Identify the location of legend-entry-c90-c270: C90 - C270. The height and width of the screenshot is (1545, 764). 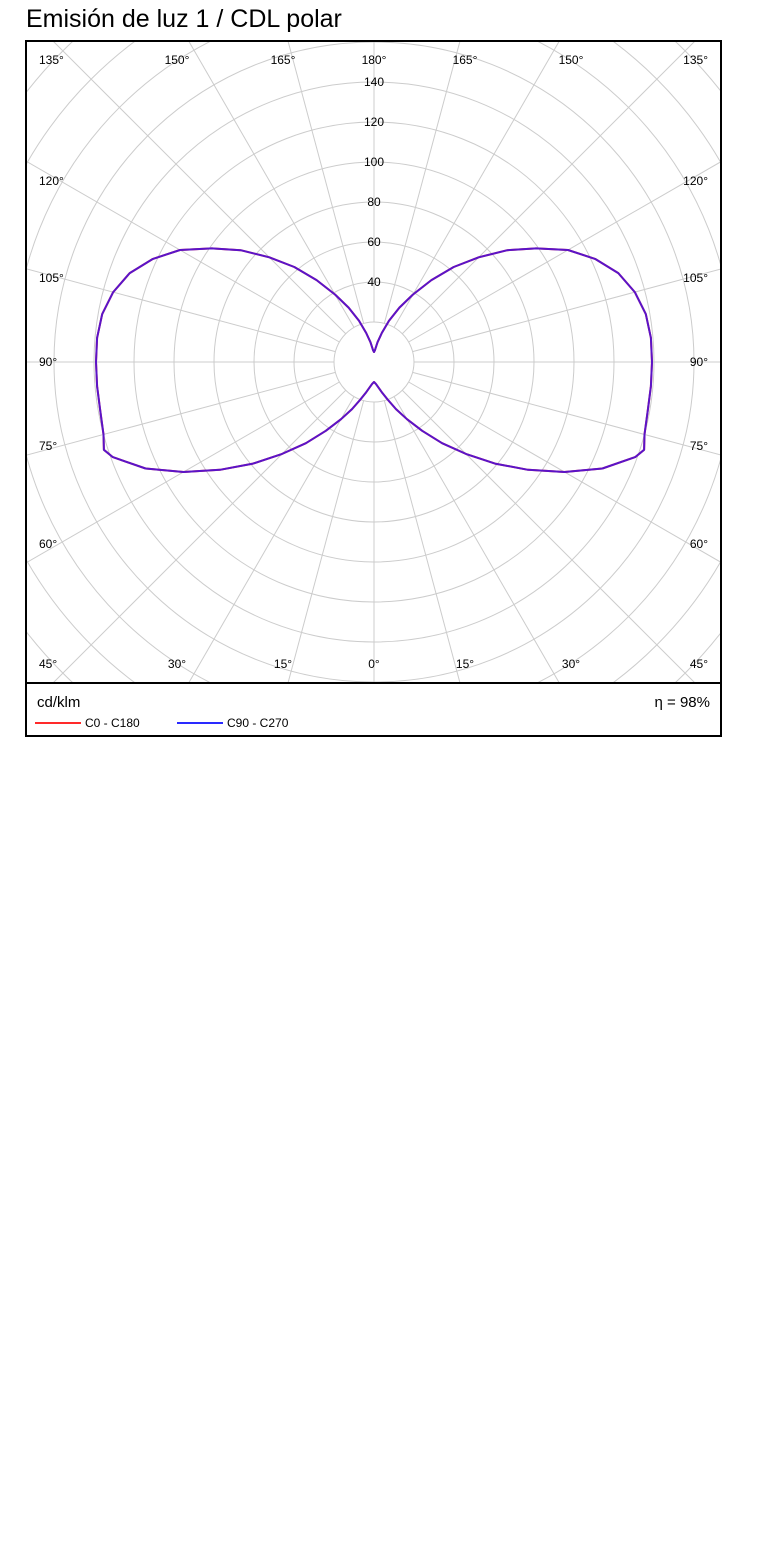
(232, 723).